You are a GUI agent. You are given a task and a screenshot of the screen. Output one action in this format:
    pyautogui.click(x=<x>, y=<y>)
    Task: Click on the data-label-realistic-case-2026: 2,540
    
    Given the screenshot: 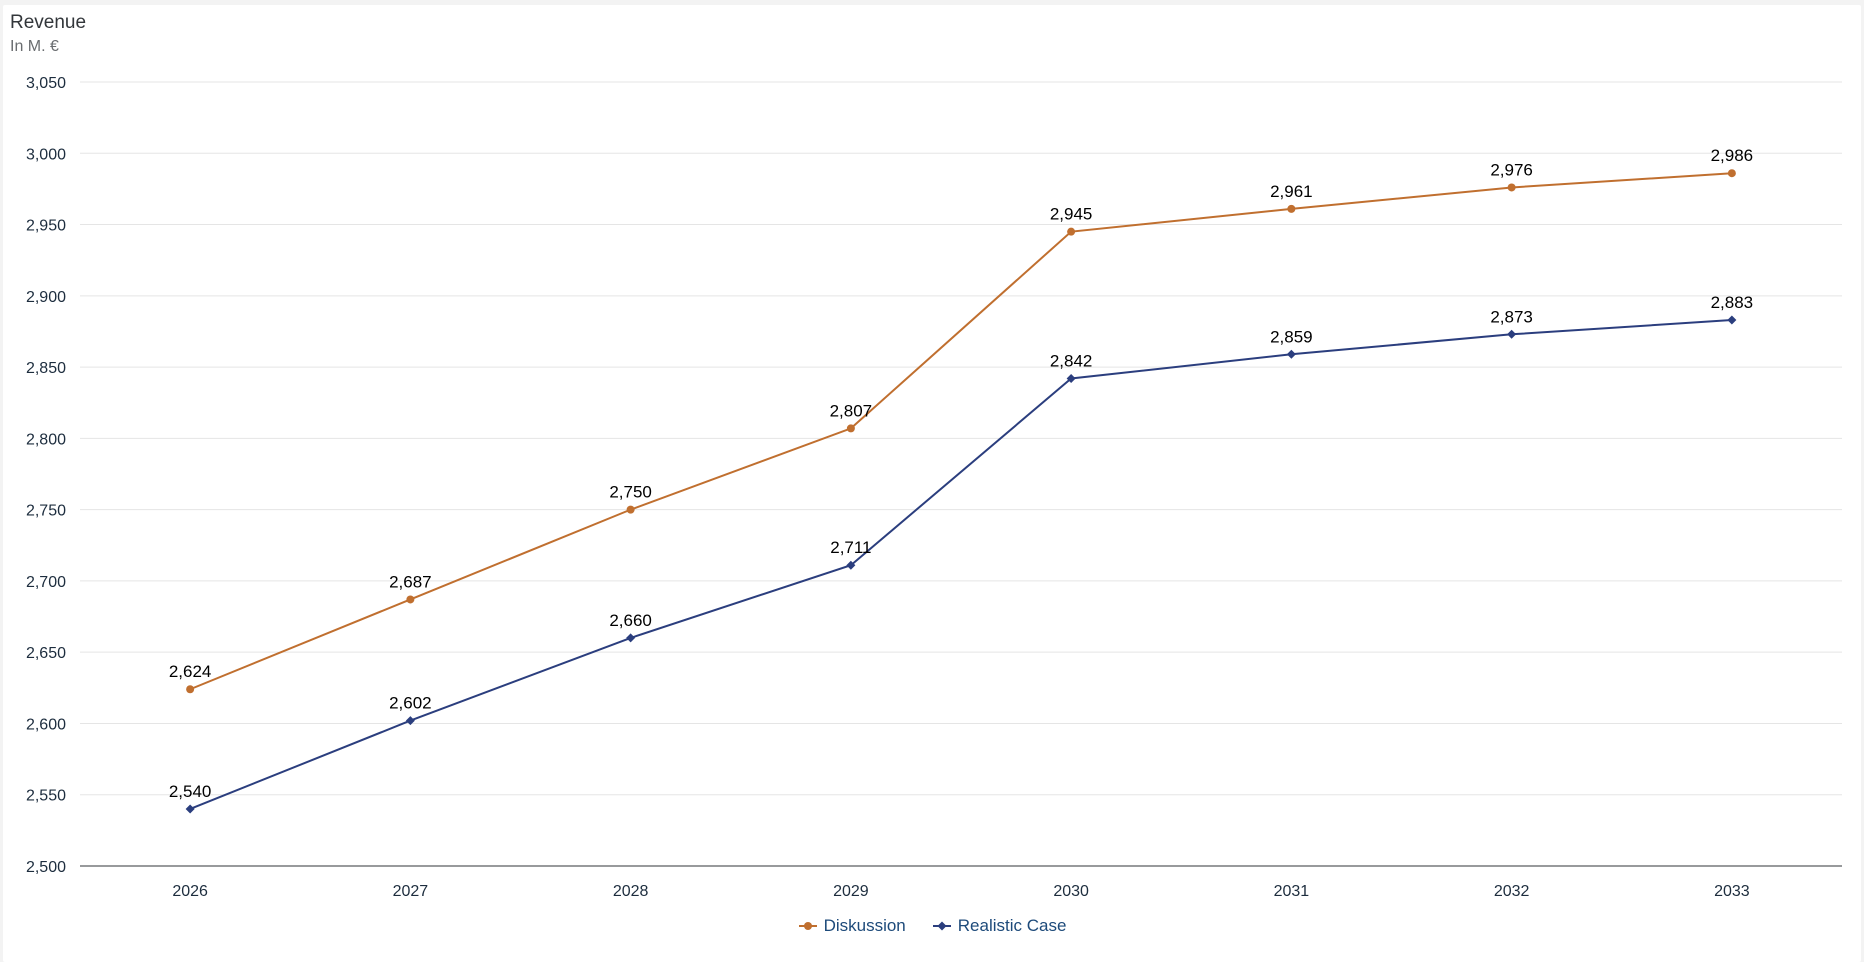 What is the action you would take?
    pyautogui.click(x=190, y=791)
    